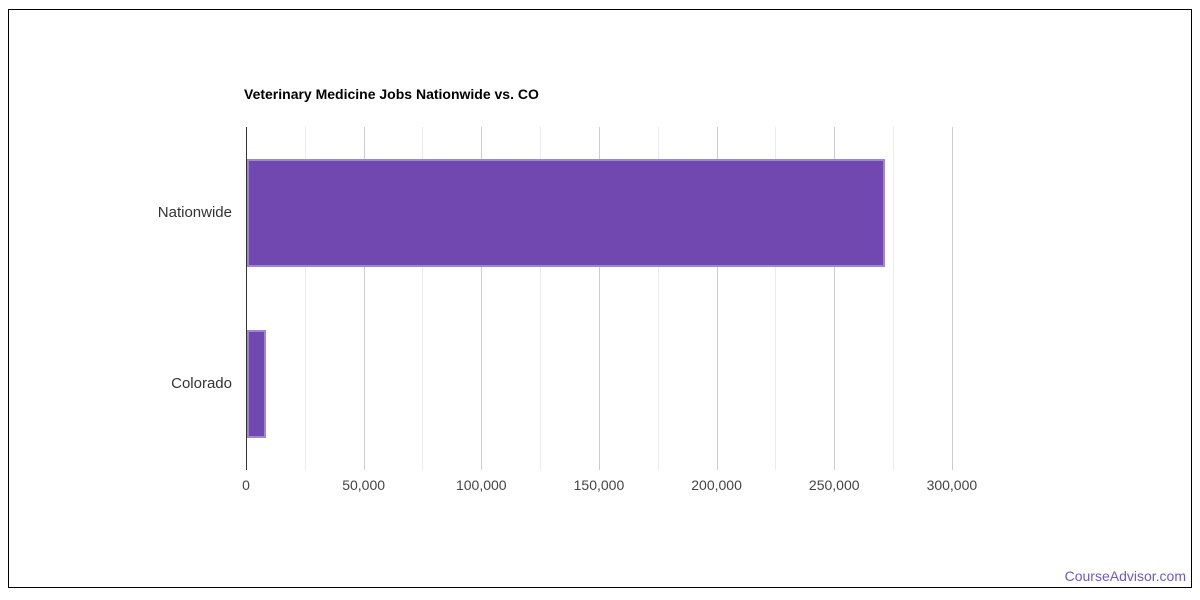 The width and height of the screenshot is (1200, 600). What do you see at coordinates (201, 384) in the screenshot?
I see `category-label-colorado: Colorado` at bounding box center [201, 384].